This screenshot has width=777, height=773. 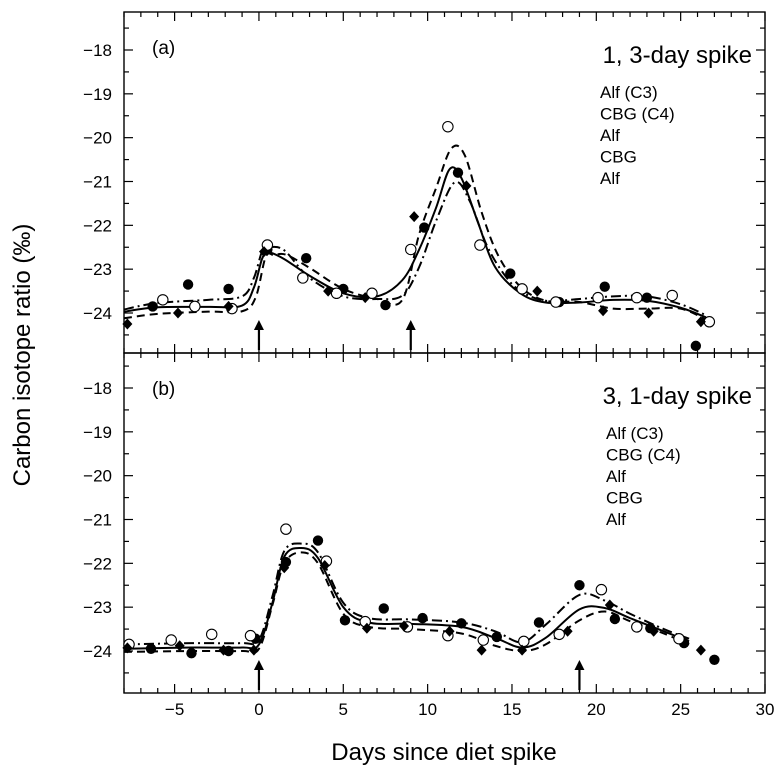 What do you see at coordinates (643, 455) in the screenshot?
I see `legend-entry: CBG (C4)` at bounding box center [643, 455].